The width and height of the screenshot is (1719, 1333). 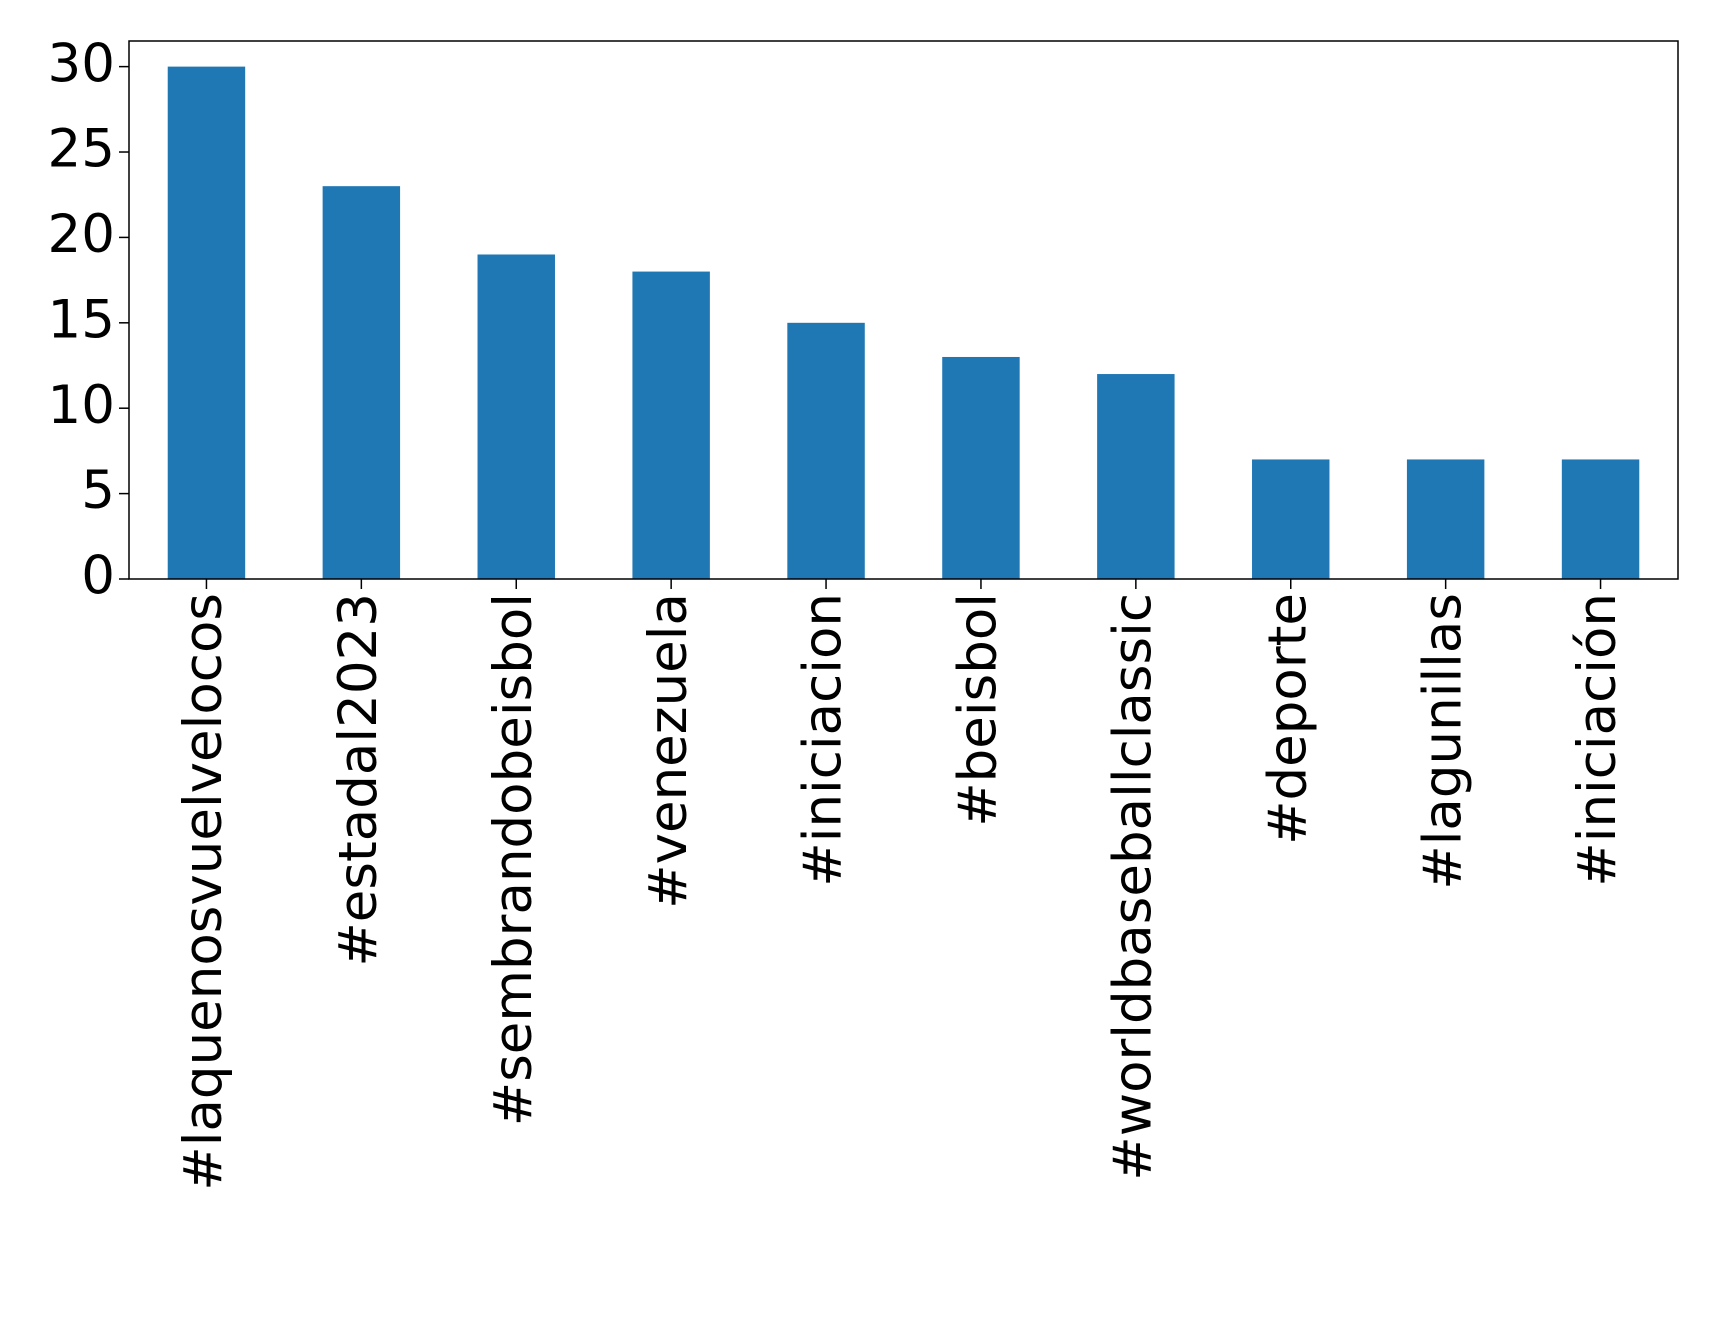 I want to click on x-tick-label: #beisbol, so click(x=978, y=710).